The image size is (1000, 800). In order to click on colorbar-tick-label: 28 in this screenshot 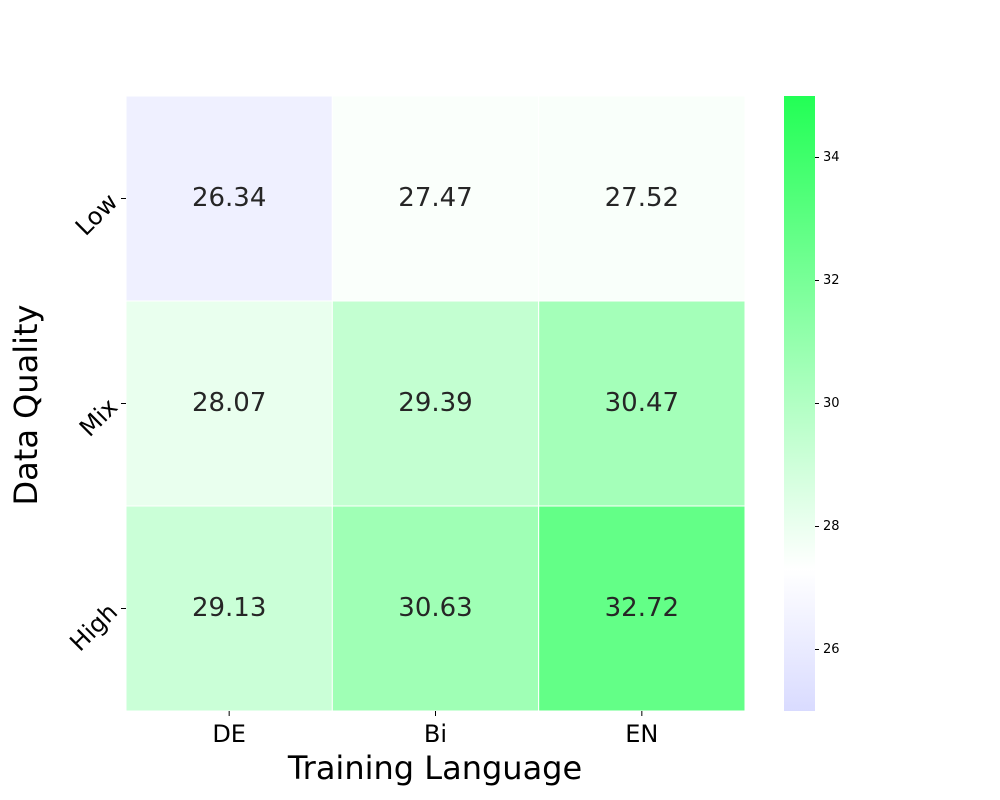, I will do `click(831, 526)`.